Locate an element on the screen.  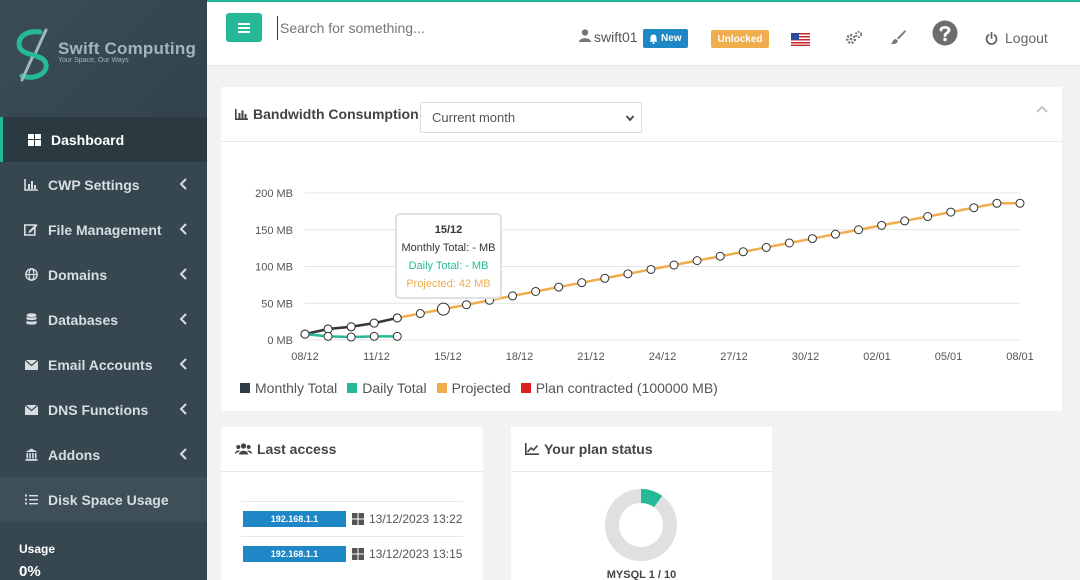
legend-item-daily: Daily Total is located at coordinates (387, 388).